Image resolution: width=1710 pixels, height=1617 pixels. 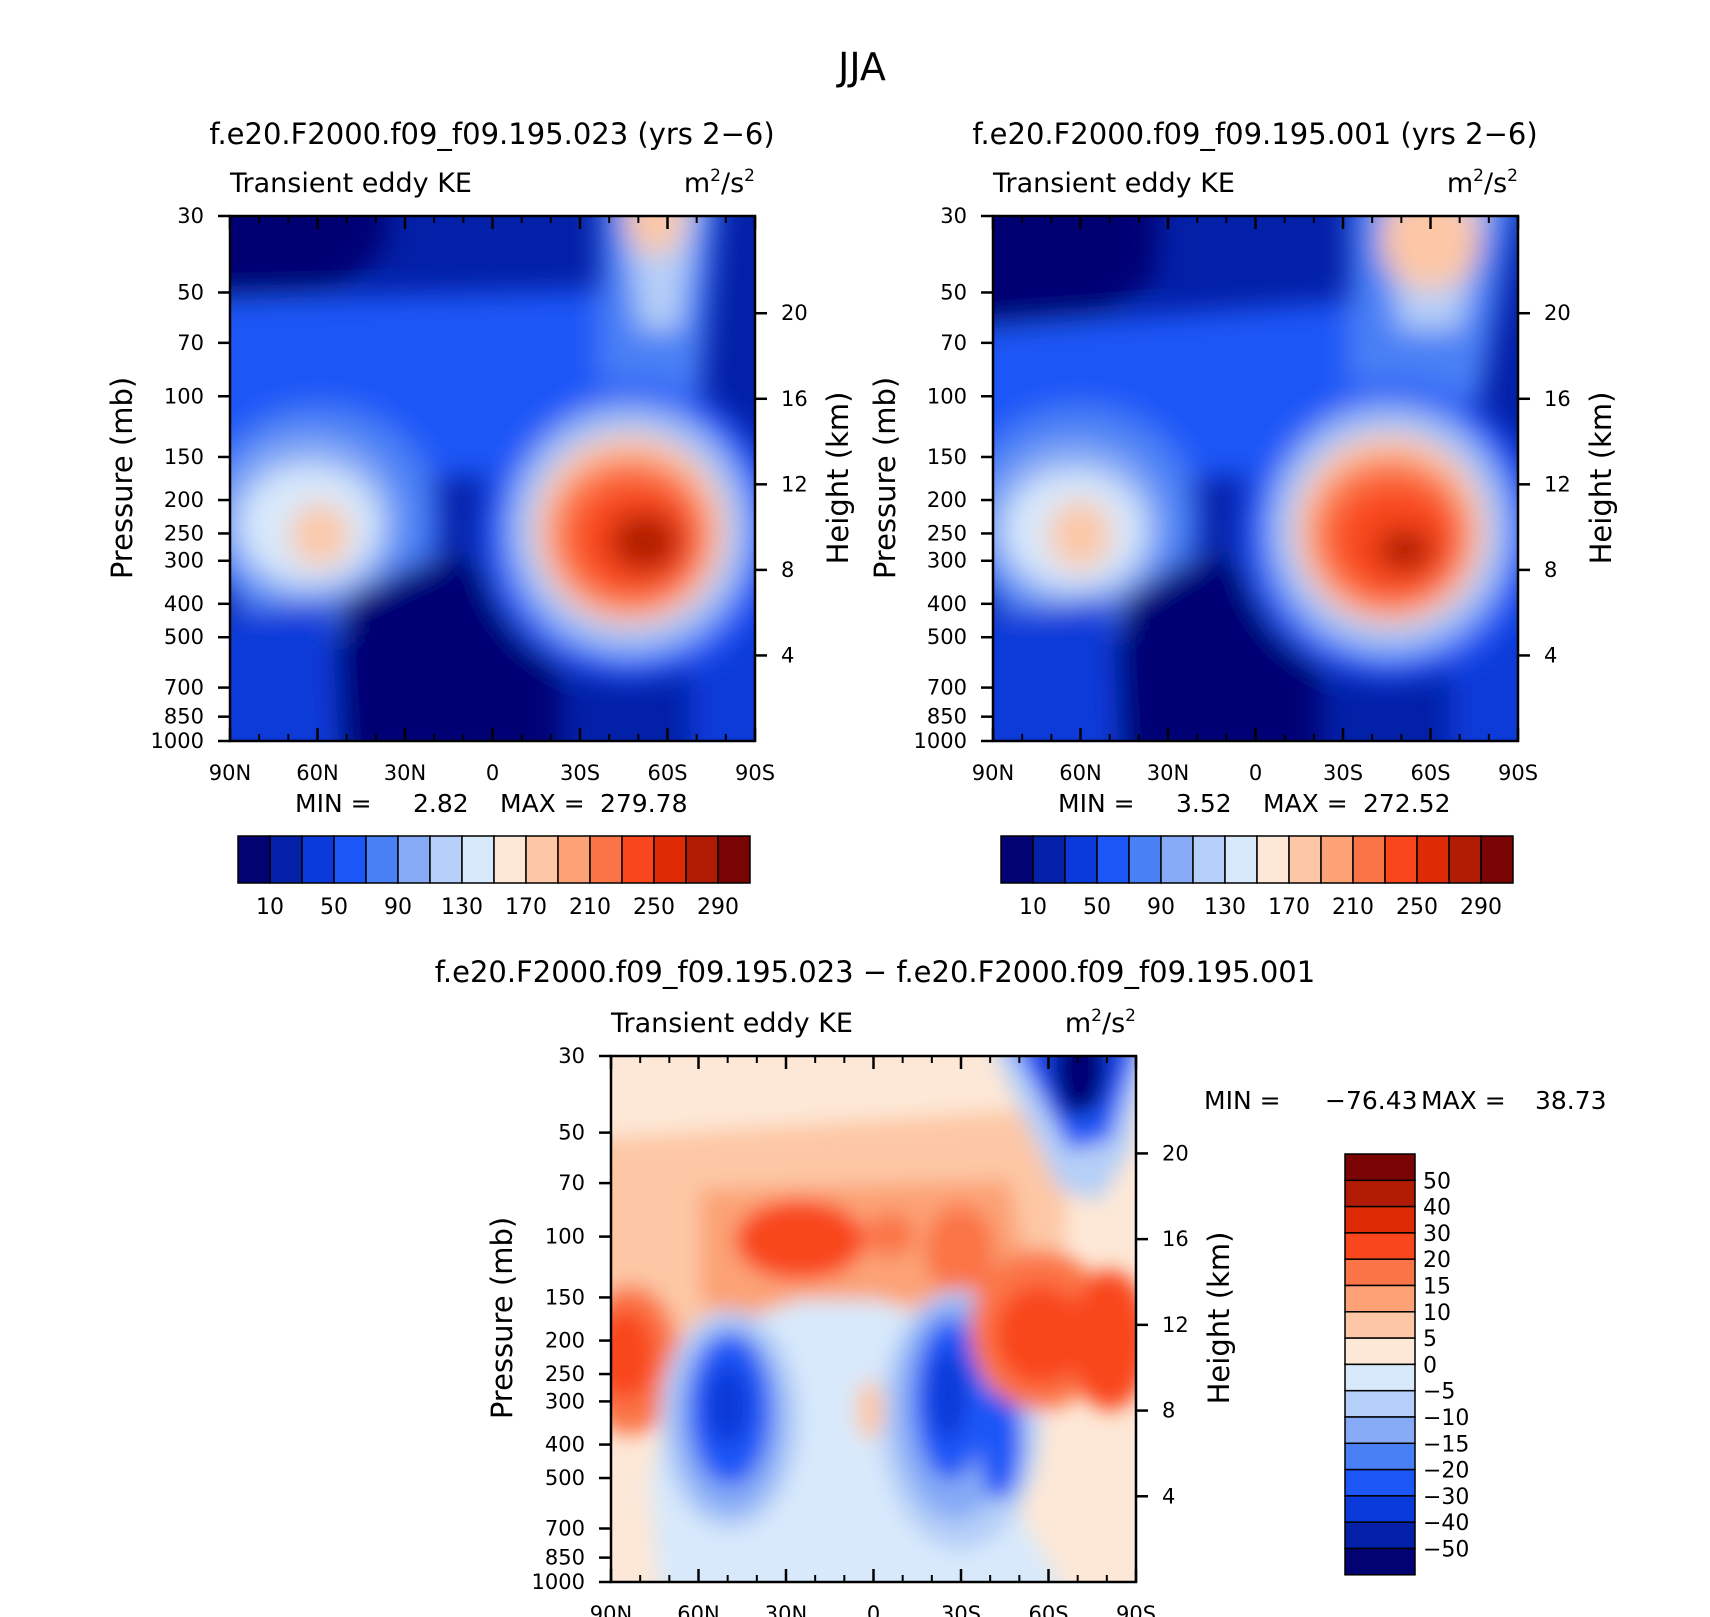 I want to click on y-tick-label: 50, so click(x=190, y=292).